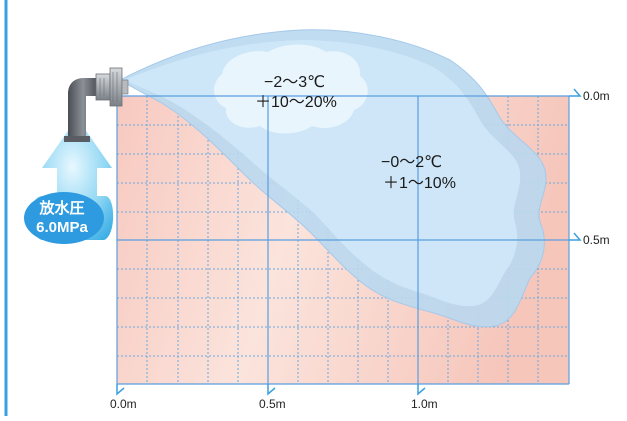 This screenshot has width=627, height=421. Describe the element at coordinates (424, 404) in the screenshot. I see `x-tick-label: 1.0m` at that location.